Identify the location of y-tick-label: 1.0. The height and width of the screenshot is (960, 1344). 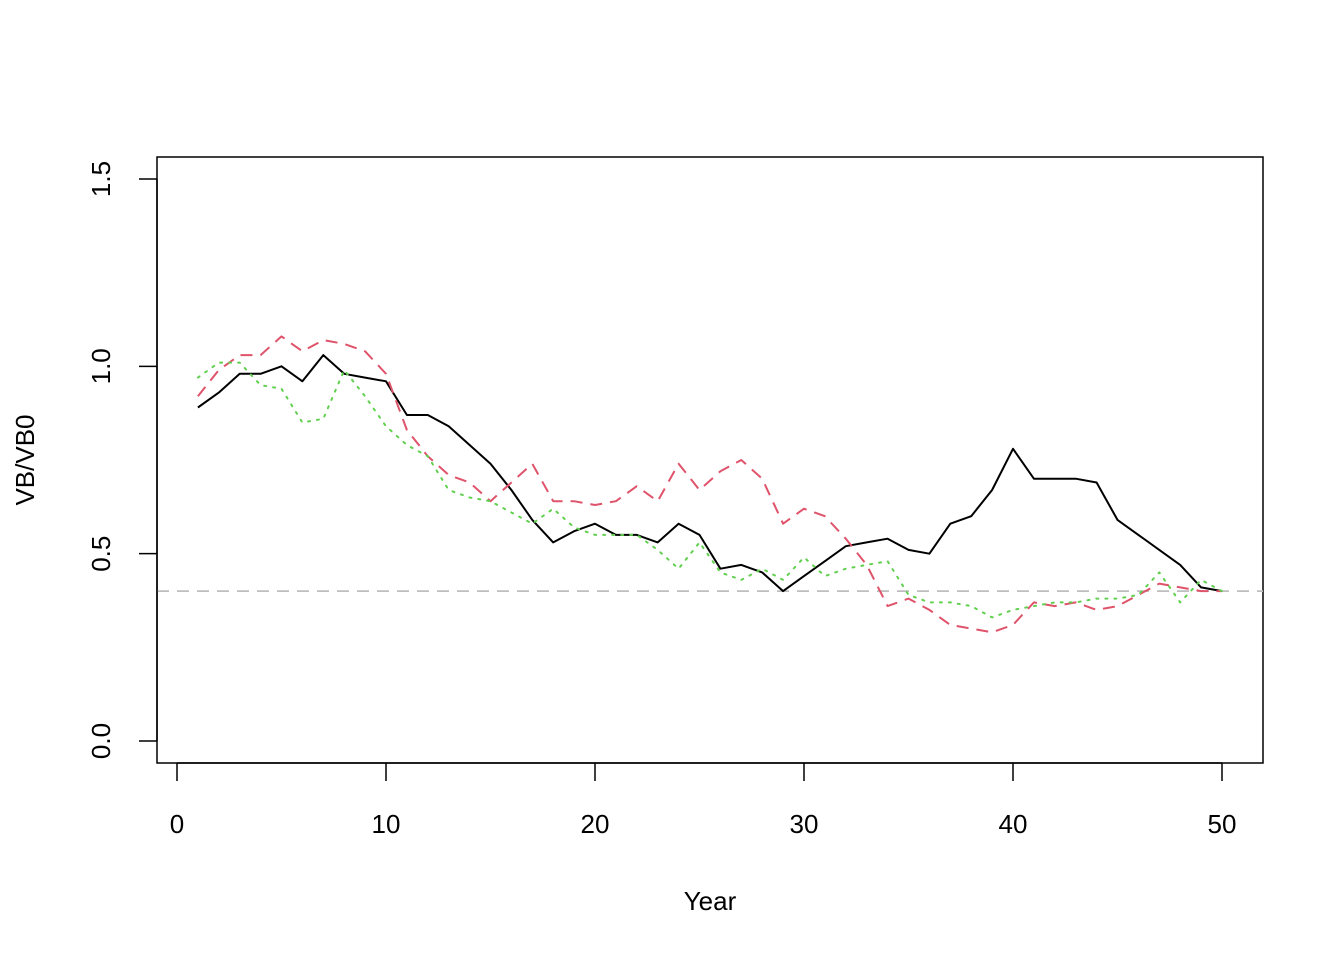
(101, 366).